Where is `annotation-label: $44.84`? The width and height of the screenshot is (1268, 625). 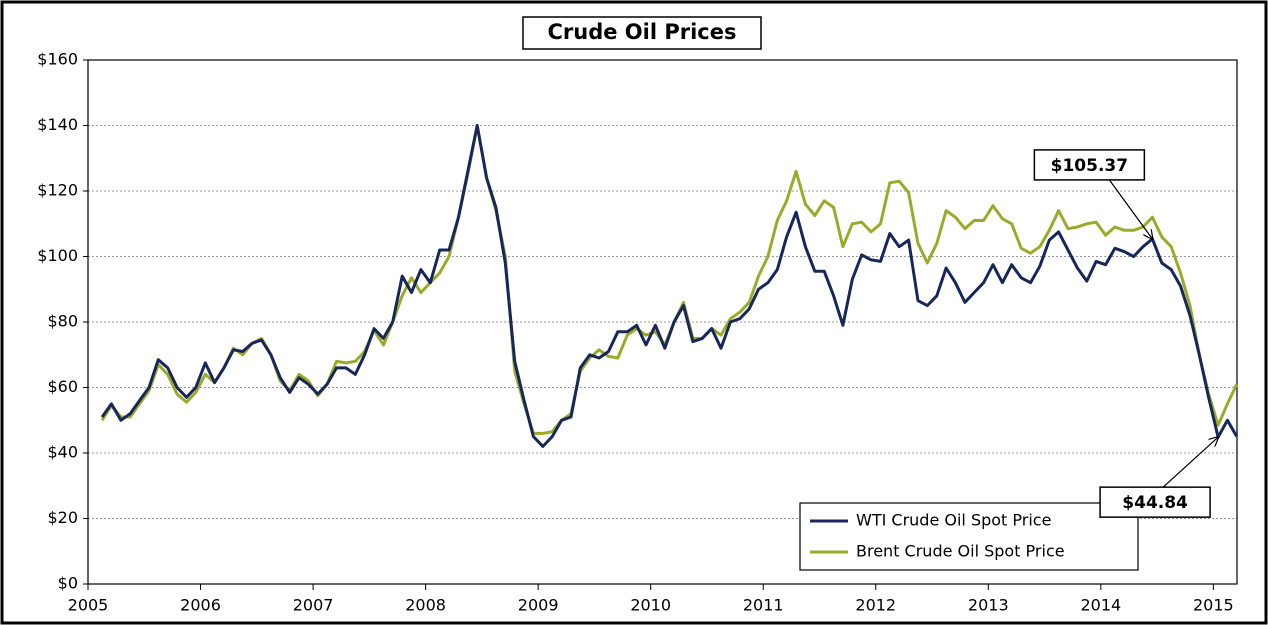 annotation-label: $44.84 is located at coordinates (1155, 503).